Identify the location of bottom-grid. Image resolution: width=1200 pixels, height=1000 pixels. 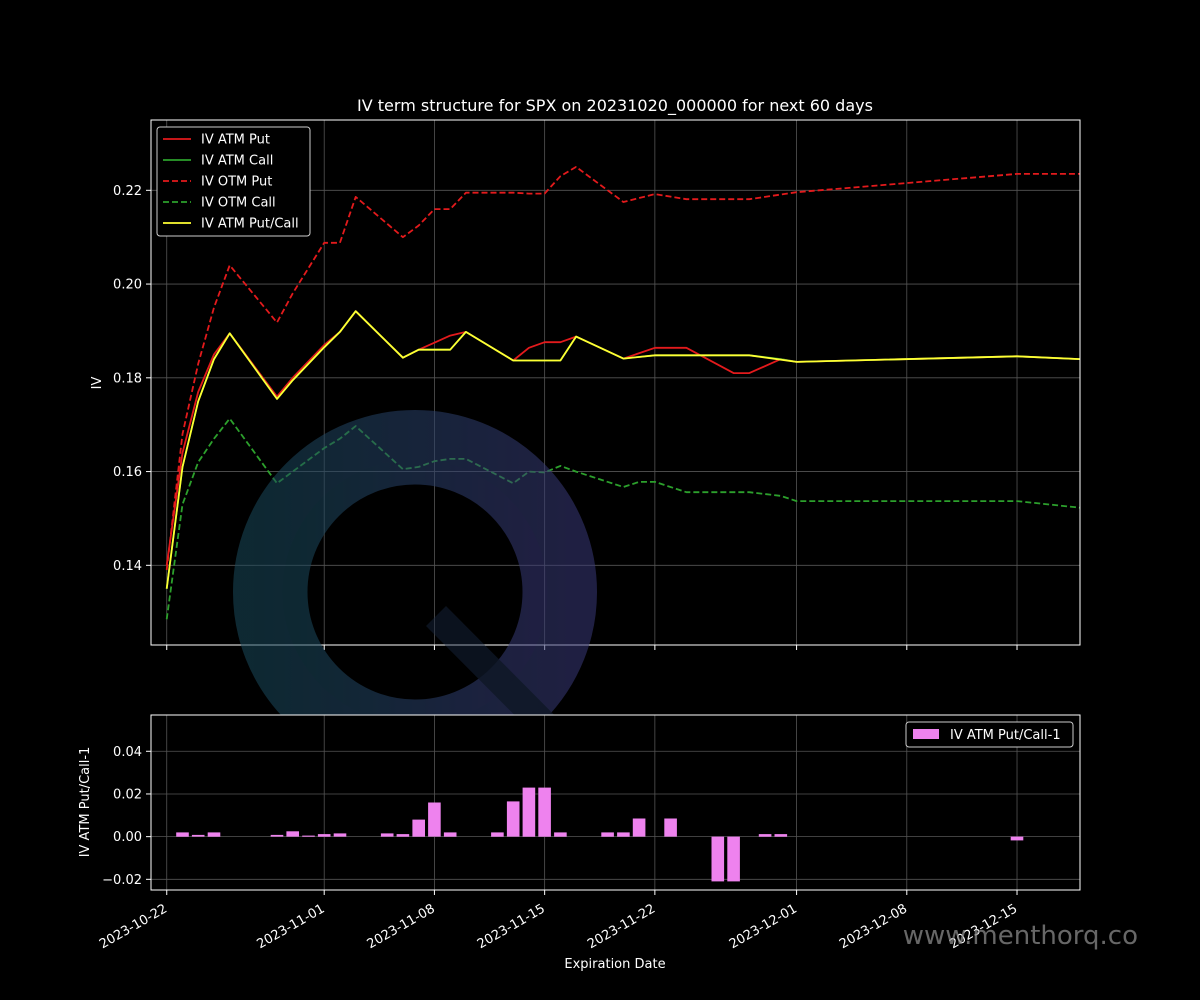
(615, 802).